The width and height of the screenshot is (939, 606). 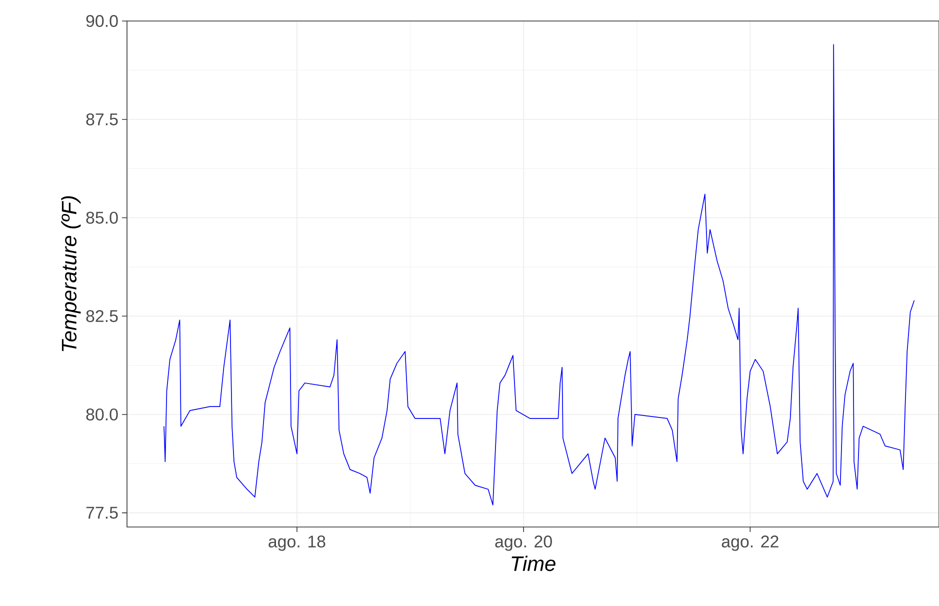 What do you see at coordinates (102, 512) in the screenshot?
I see `y-tick-label: 77.5` at bounding box center [102, 512].